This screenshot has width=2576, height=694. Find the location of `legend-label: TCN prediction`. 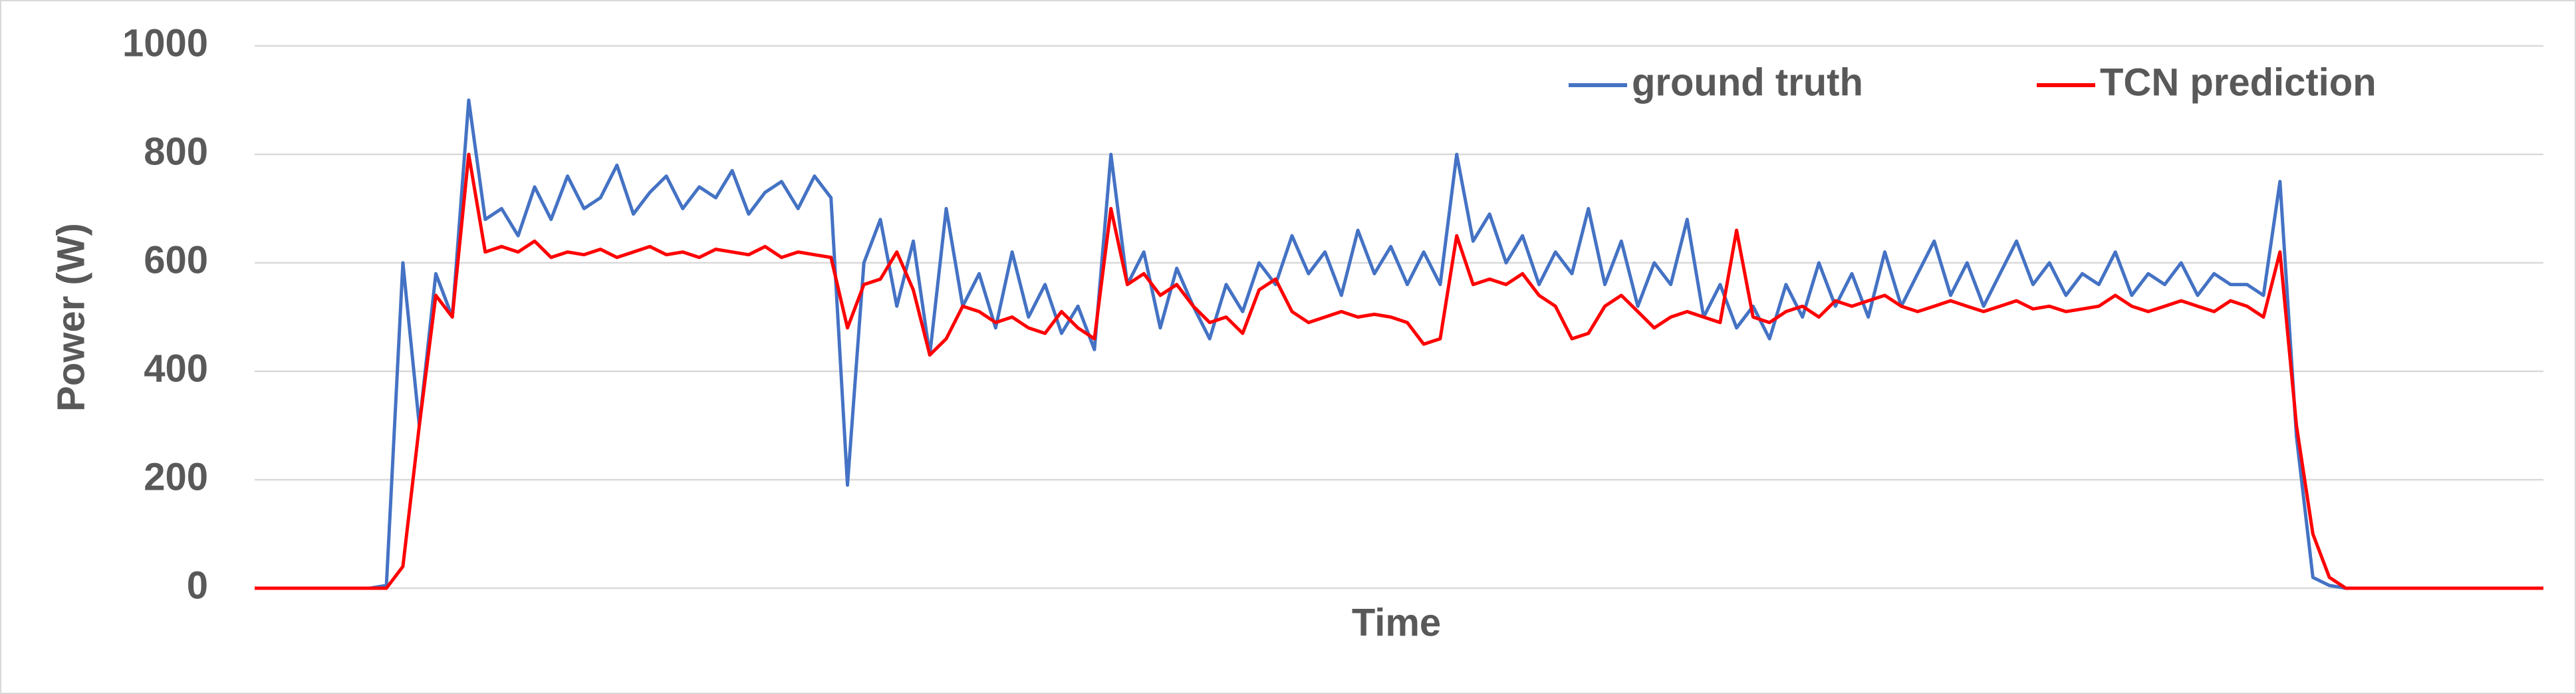

legend-label: TCN prediction is located at coordinates (2238, 82).